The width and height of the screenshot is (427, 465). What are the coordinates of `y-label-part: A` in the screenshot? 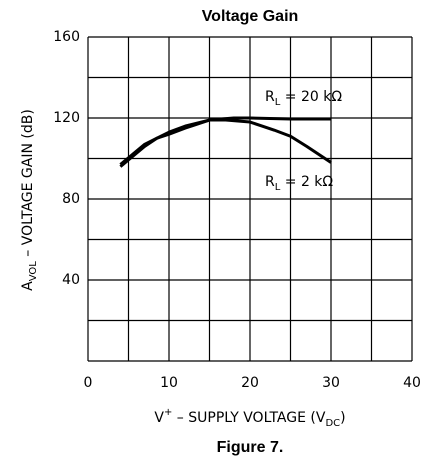 It's located at (28, 286).